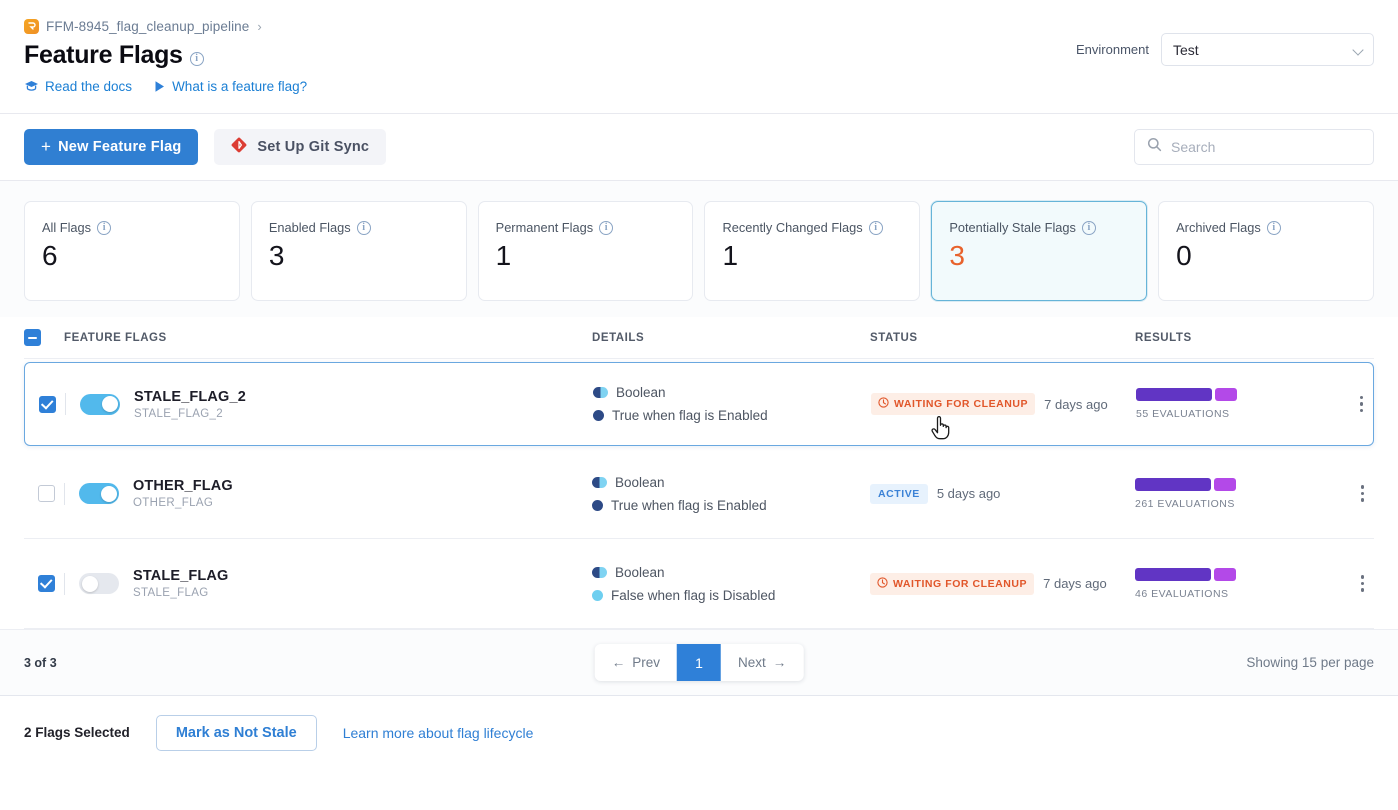 The height and width of the screenshot is (810, 1398). Describe the element at coordinates (31, 26) in the screenshot. I see `project-icon` at that location.